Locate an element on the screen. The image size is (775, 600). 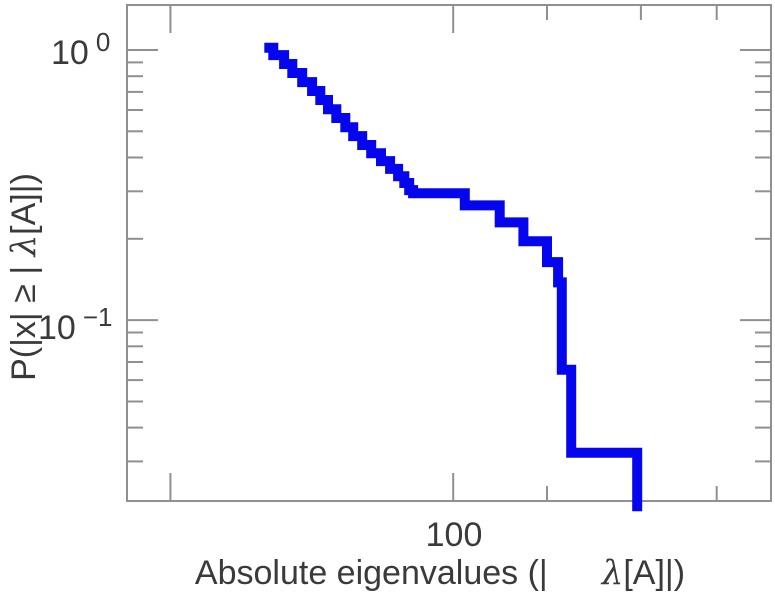
x-axis-title-text: Absolute eigenvalues (| is located at coordinates (371, 573).